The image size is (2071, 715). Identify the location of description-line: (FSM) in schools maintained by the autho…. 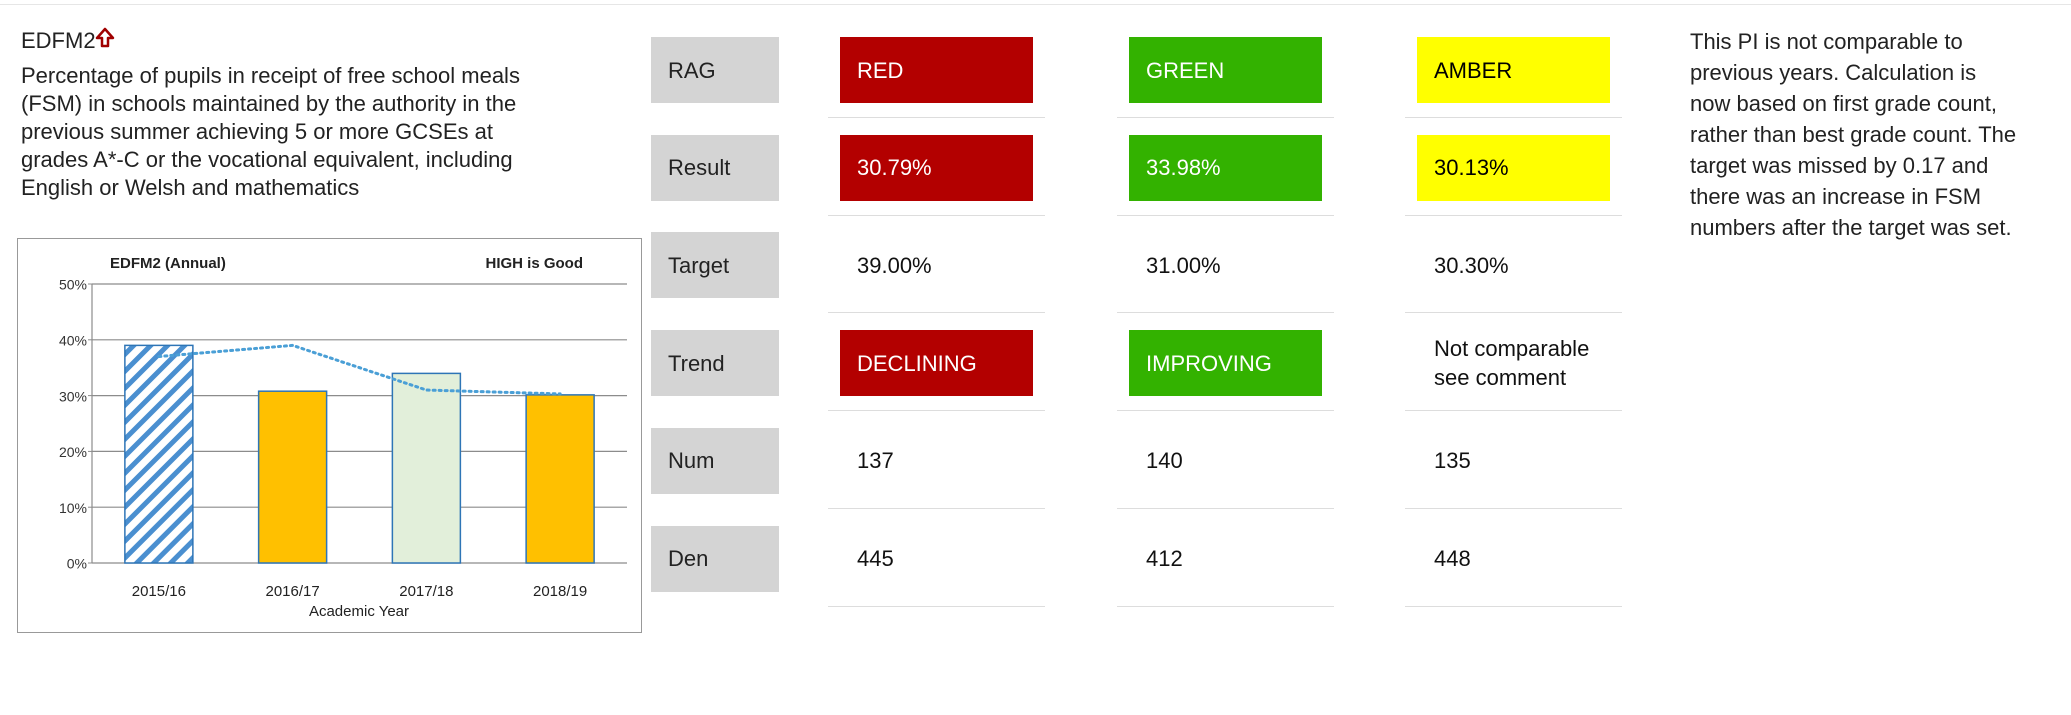
(269, 103).